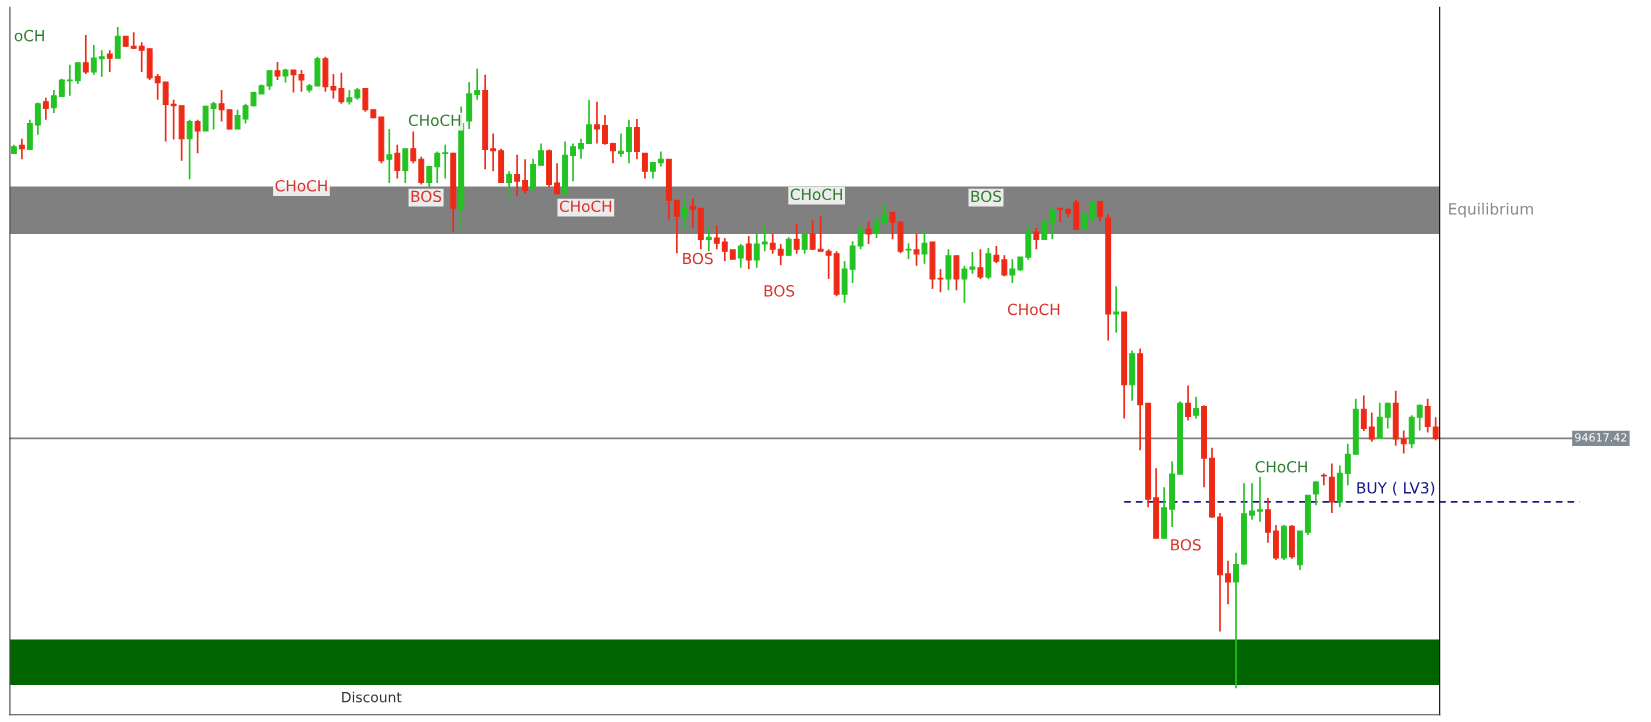  I want to click on band-label: Equilibrium, so click(1491, 210).